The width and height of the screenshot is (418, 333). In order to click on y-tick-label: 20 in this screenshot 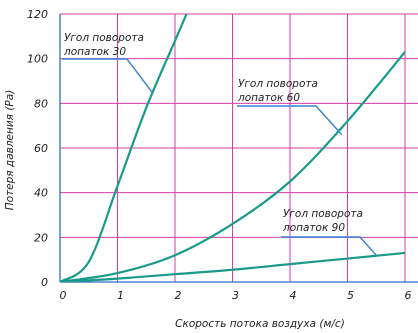, I will do `click(41, 237)`.